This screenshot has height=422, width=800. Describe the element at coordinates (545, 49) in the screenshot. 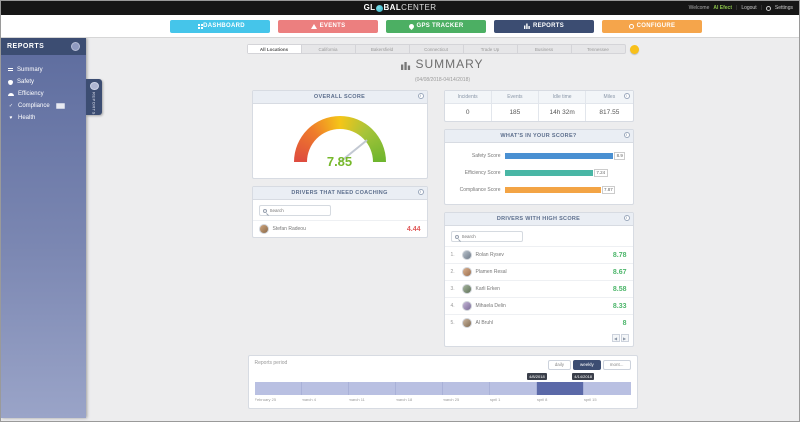

I see `location-tab: Business` at that location.